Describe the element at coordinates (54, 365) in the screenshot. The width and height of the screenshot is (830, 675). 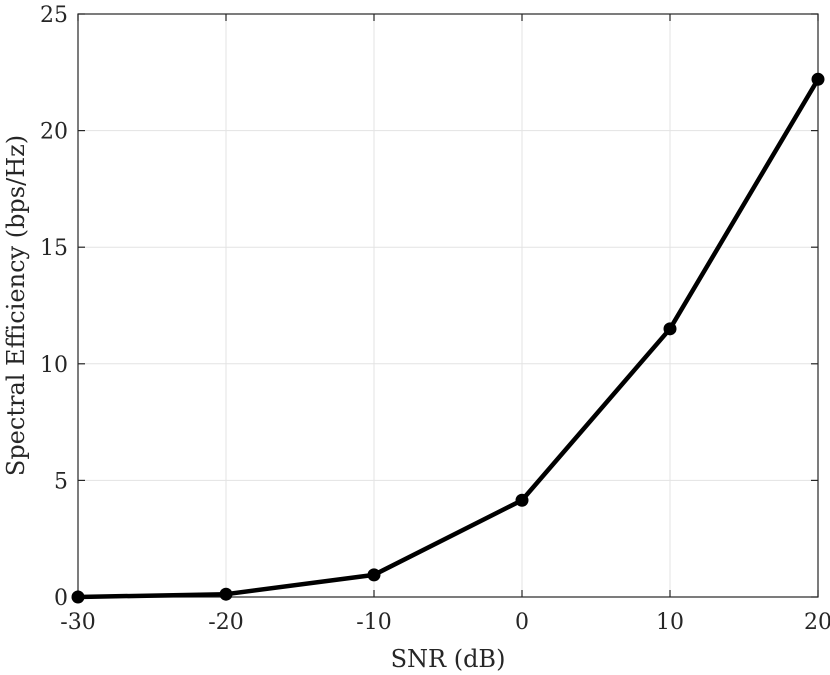
I see `y-tick-label: 10` at that location.